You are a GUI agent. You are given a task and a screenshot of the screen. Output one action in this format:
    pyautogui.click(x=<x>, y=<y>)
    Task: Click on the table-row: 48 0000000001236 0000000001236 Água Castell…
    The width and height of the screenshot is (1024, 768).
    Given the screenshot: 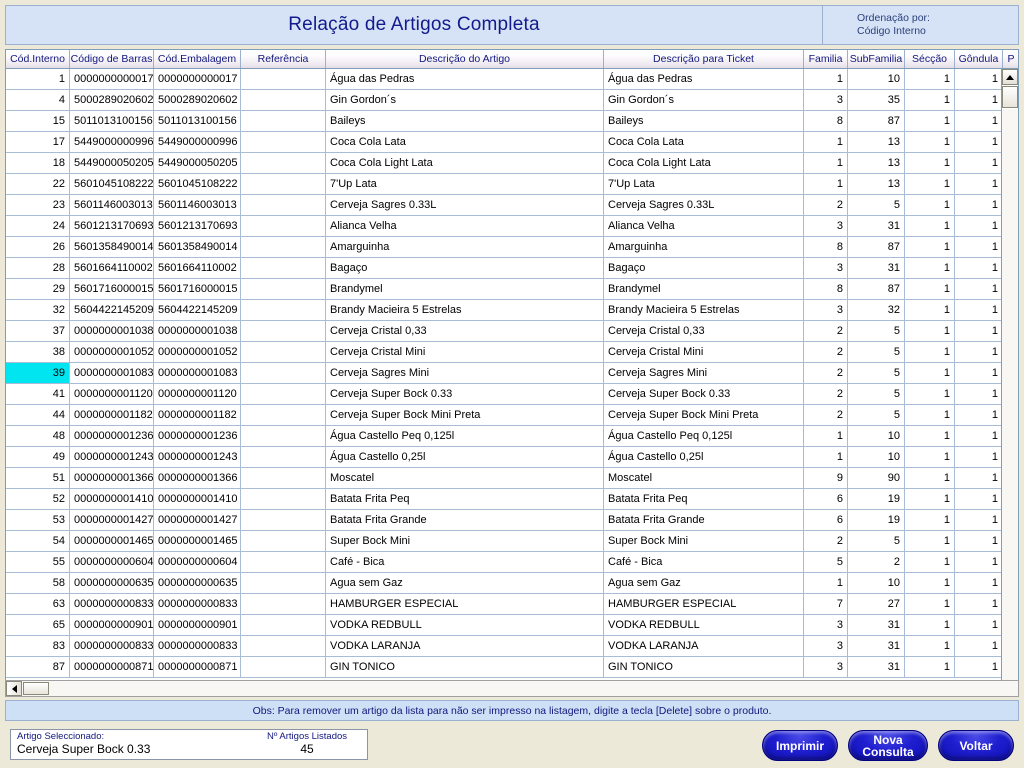 What is the action you would take?
    pyautogui.click(x=512, y=436)
    